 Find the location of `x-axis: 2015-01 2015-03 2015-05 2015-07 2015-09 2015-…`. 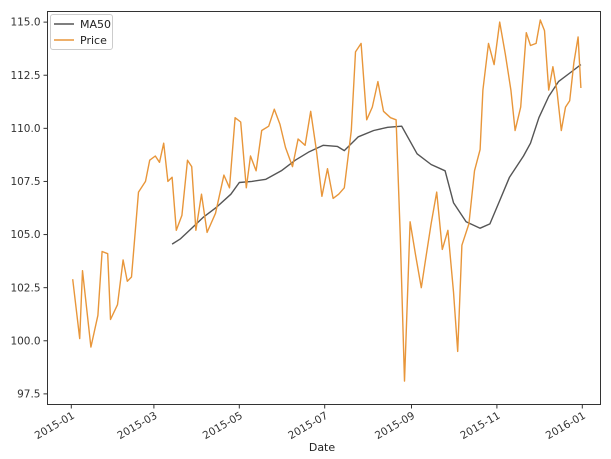

x-axis: 2015-01 2015-03 2015-05 2015-07 2015-09 2015-… is located at coordinates (310, 423).